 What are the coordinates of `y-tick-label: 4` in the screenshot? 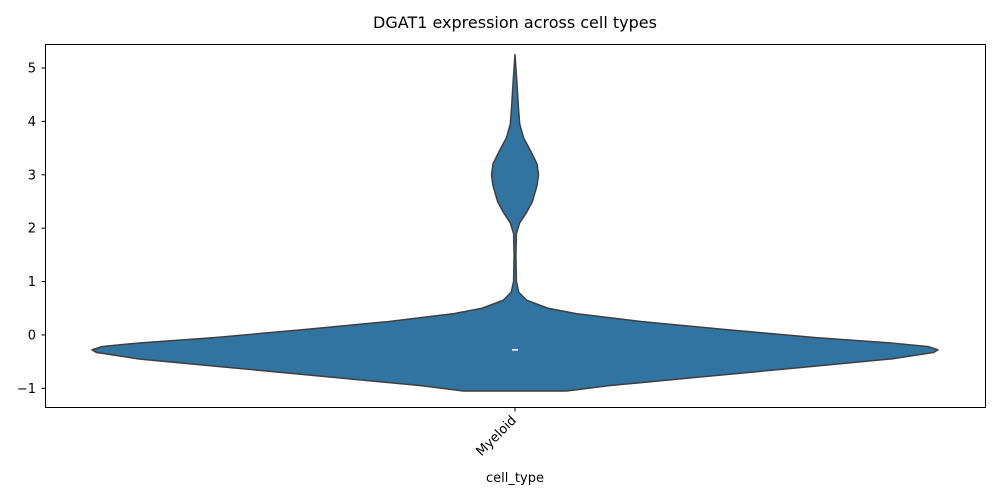 It's located at (32, 122).